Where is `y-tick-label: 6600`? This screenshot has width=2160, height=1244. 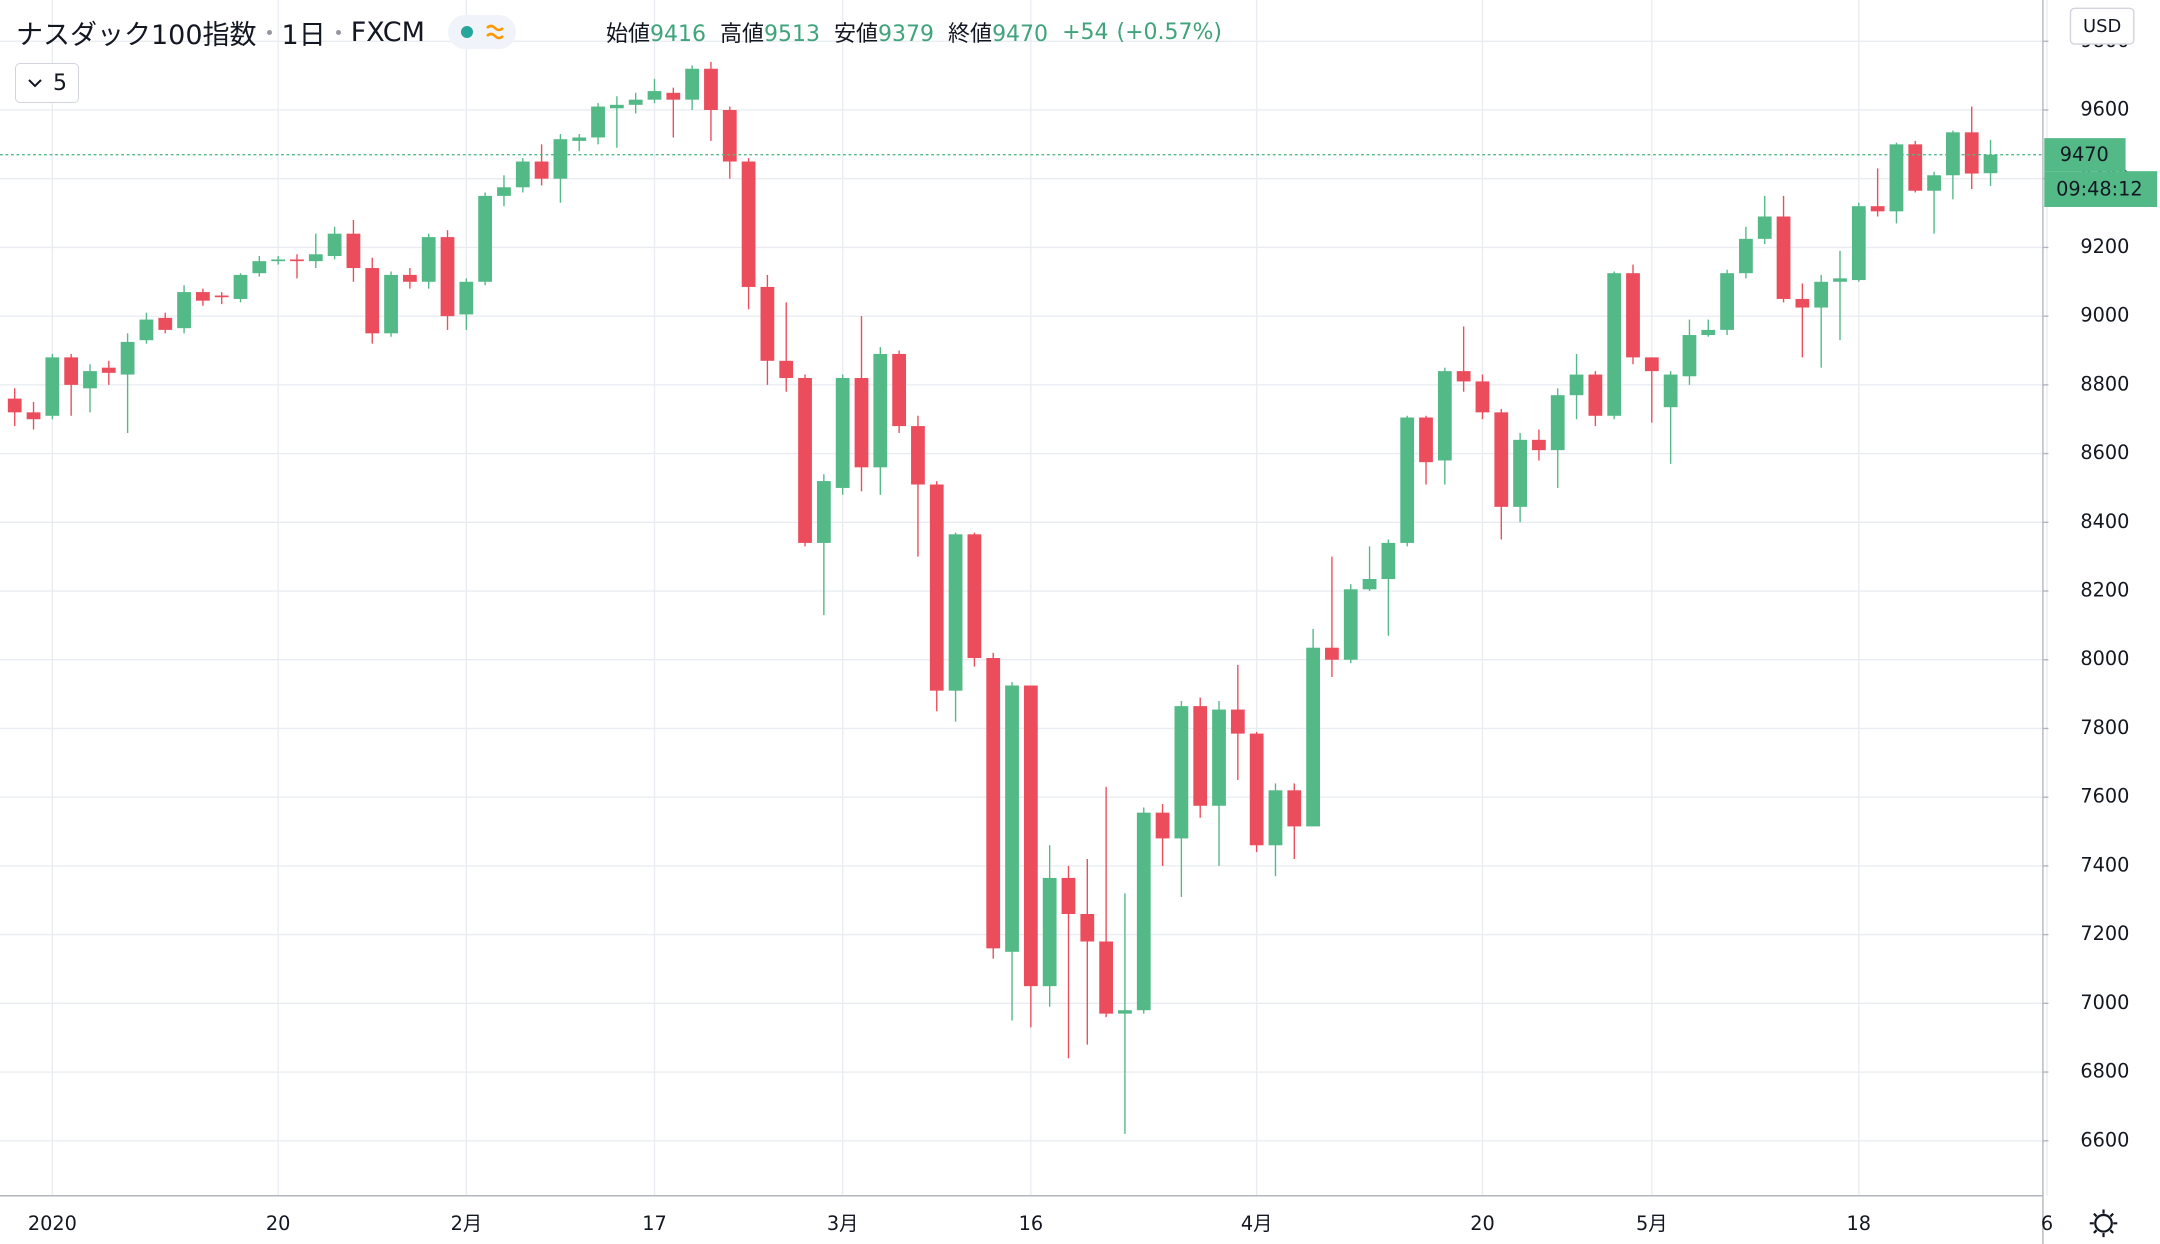 y-tick-label: 6600 is located at coordinates (2104, 1139).